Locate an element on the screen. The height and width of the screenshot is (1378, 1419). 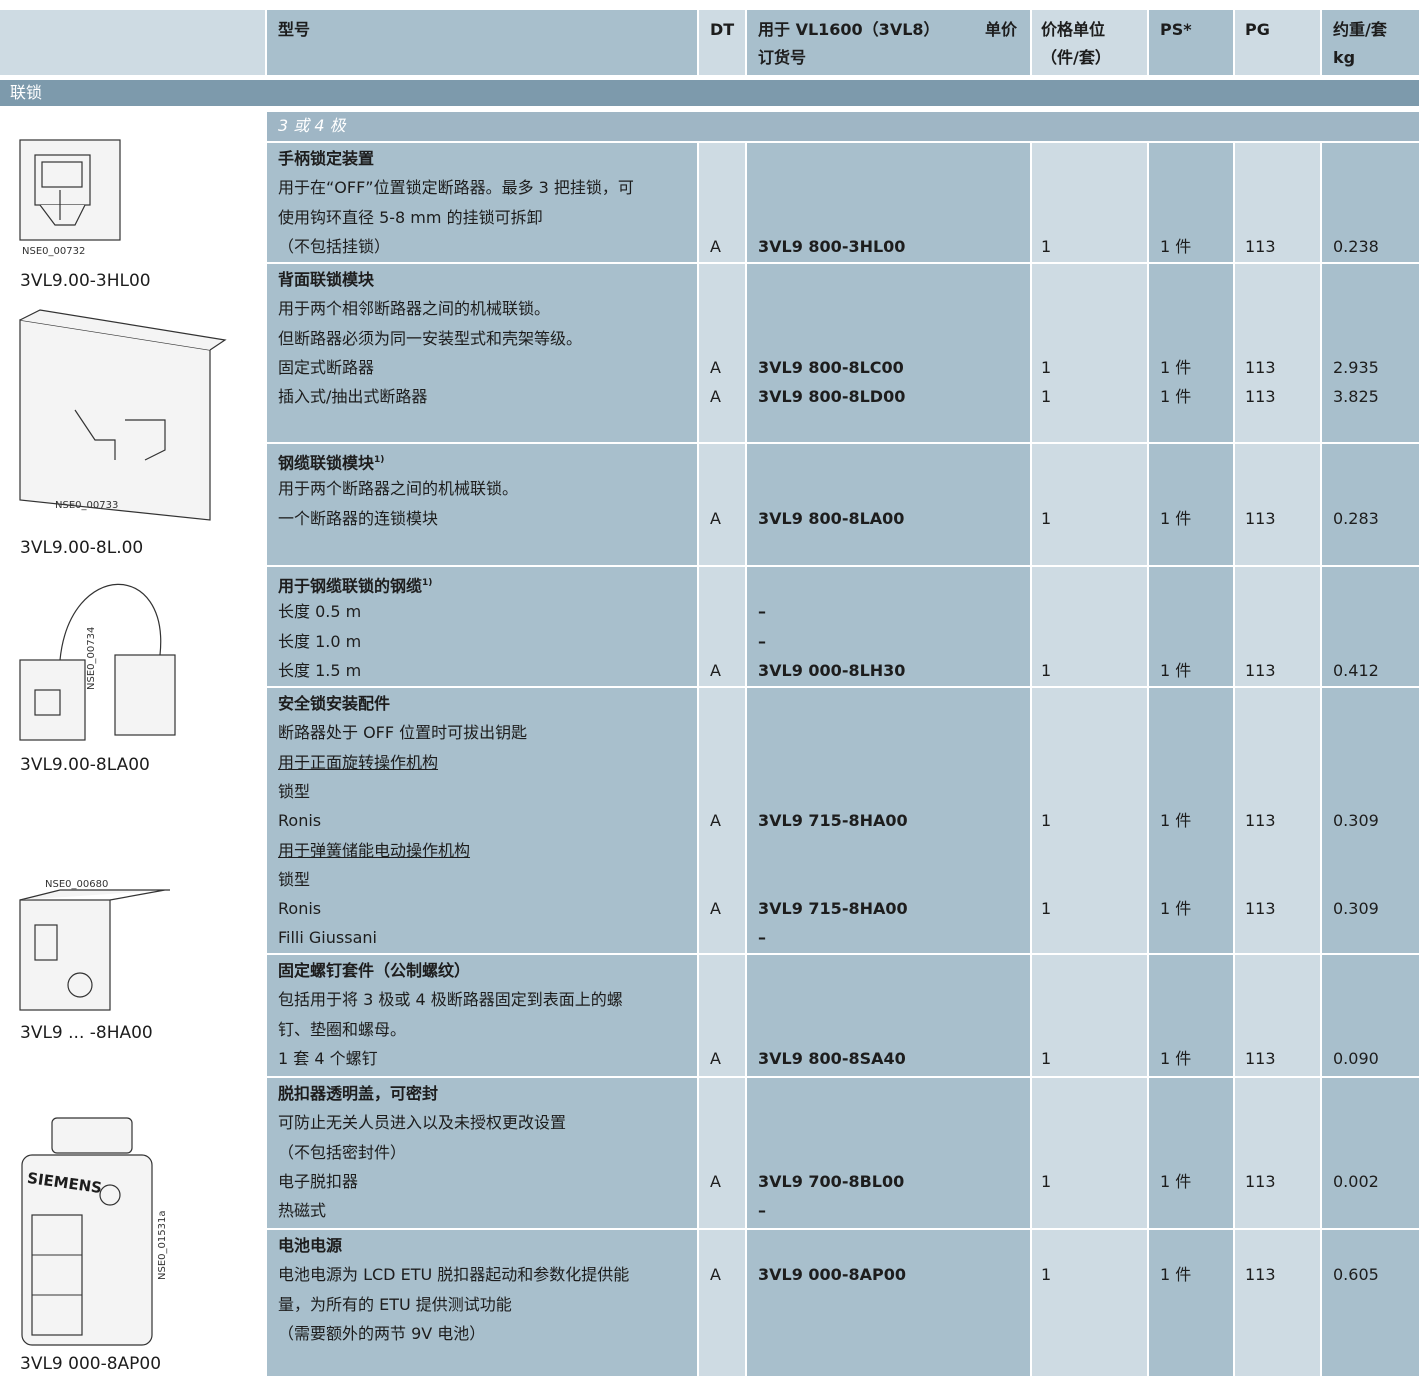
subsection-row is located at coordinates (843, 126).